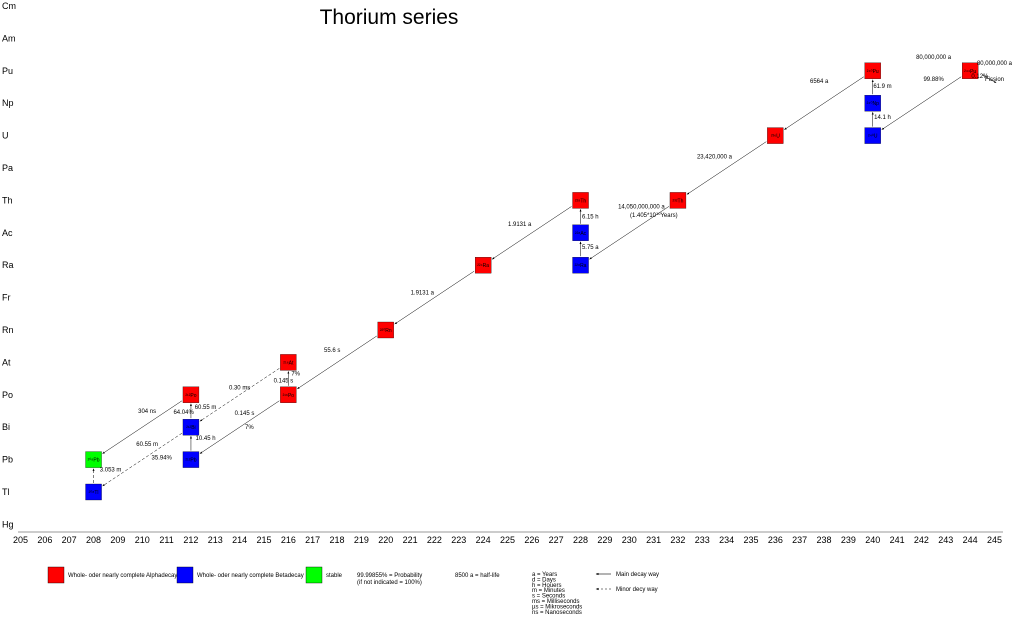 This screenshot has height=617, width=1024. Describe the element at coordinates (206, 408) in the screenshot. I see `decay-annotation: 60.55 m` at that location.